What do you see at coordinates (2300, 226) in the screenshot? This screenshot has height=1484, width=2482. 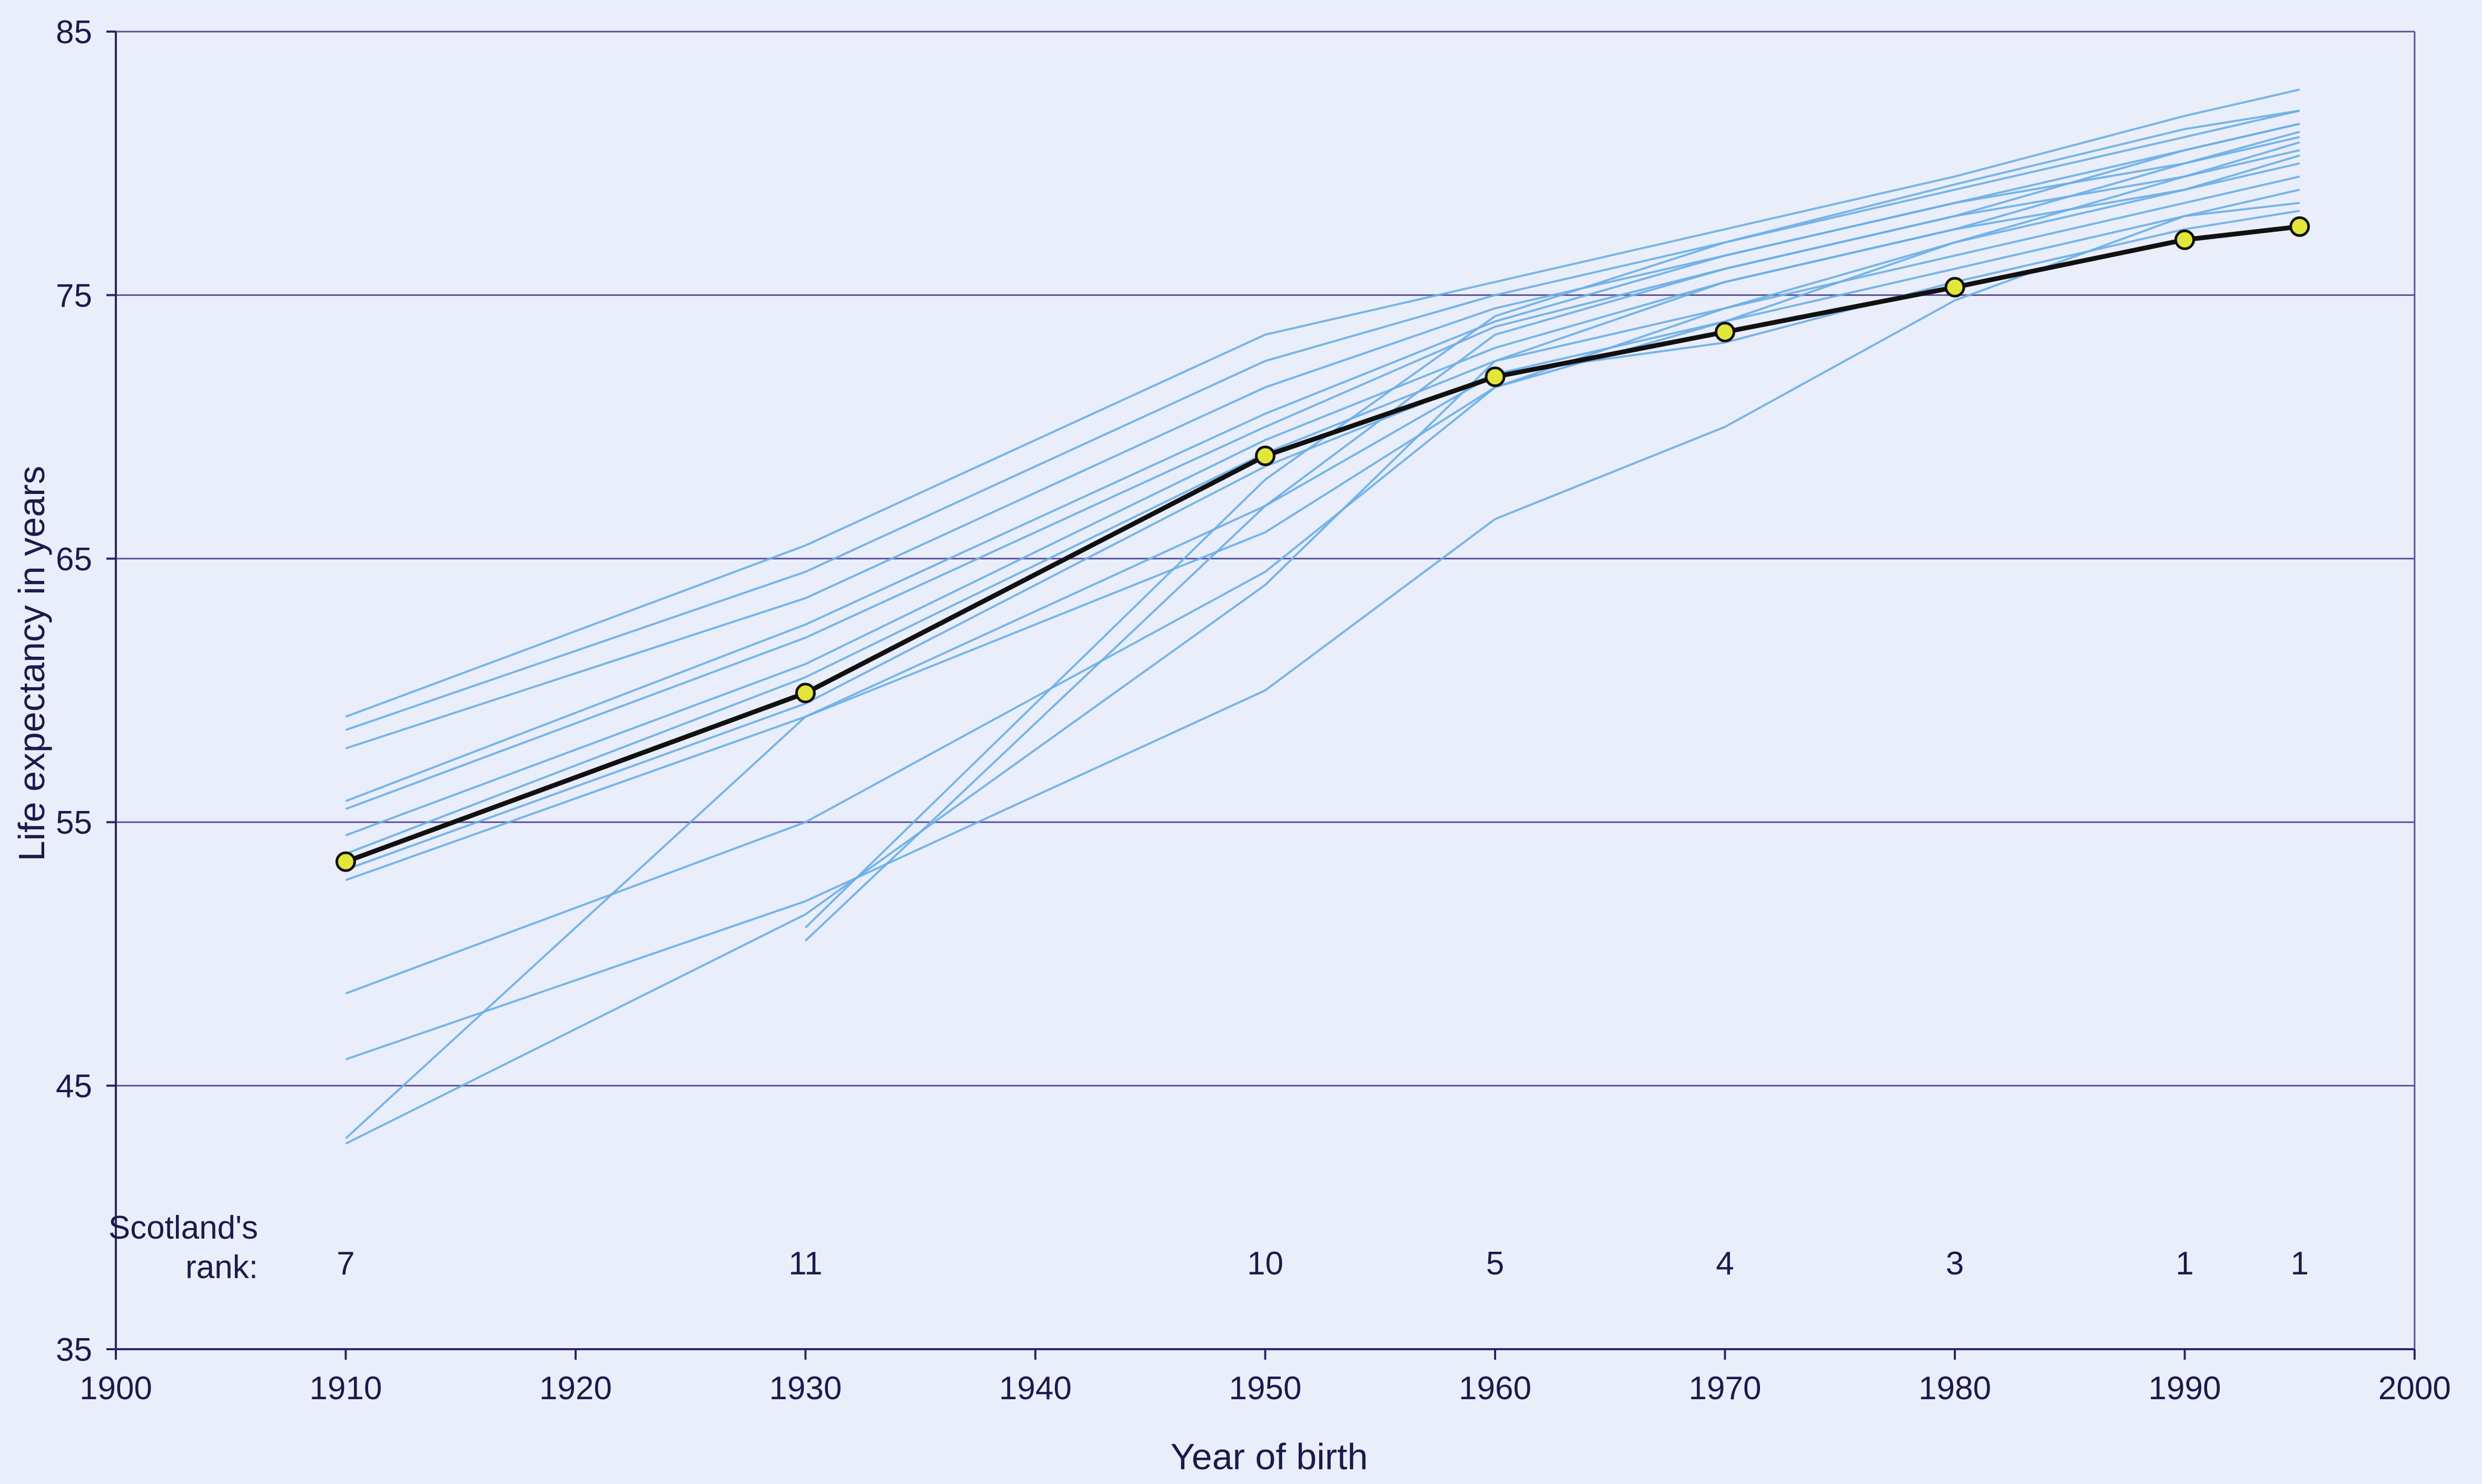 I see `scotland-point-1995` at bounding box center [2300, 226].